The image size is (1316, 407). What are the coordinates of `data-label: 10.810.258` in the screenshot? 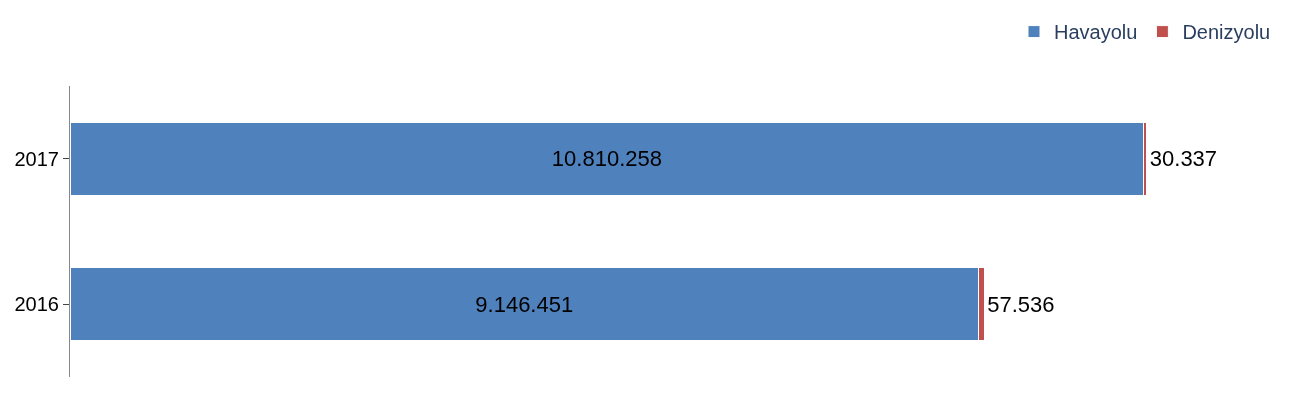 It's located at (606, 159).